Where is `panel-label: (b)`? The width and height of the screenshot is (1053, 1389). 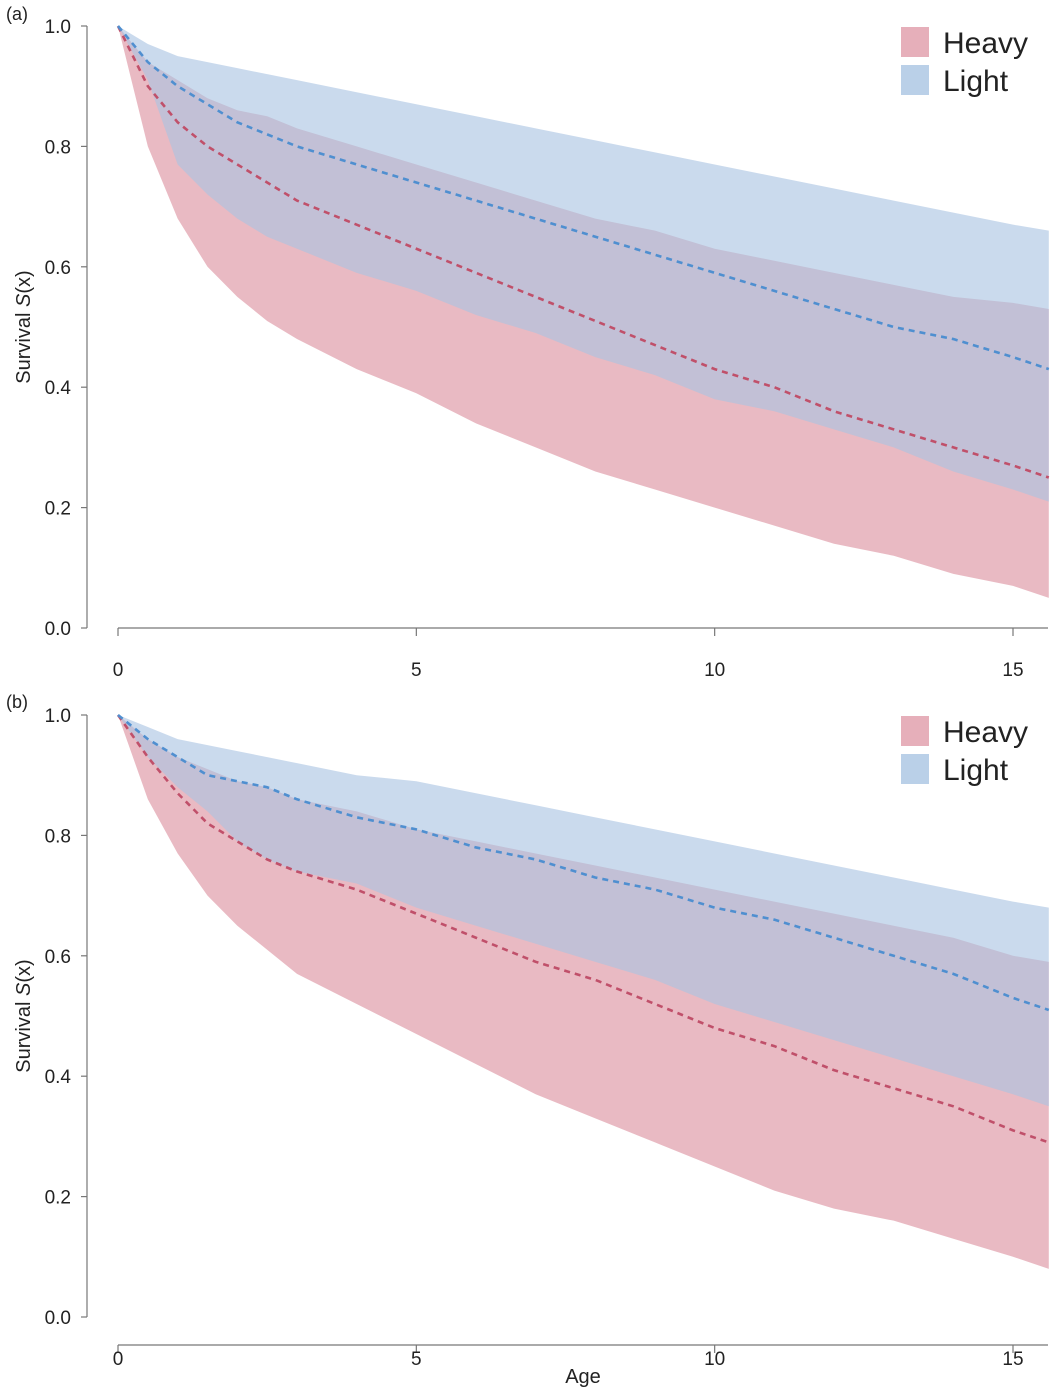 panel-label: (b) is located at coordinates (17, 702).